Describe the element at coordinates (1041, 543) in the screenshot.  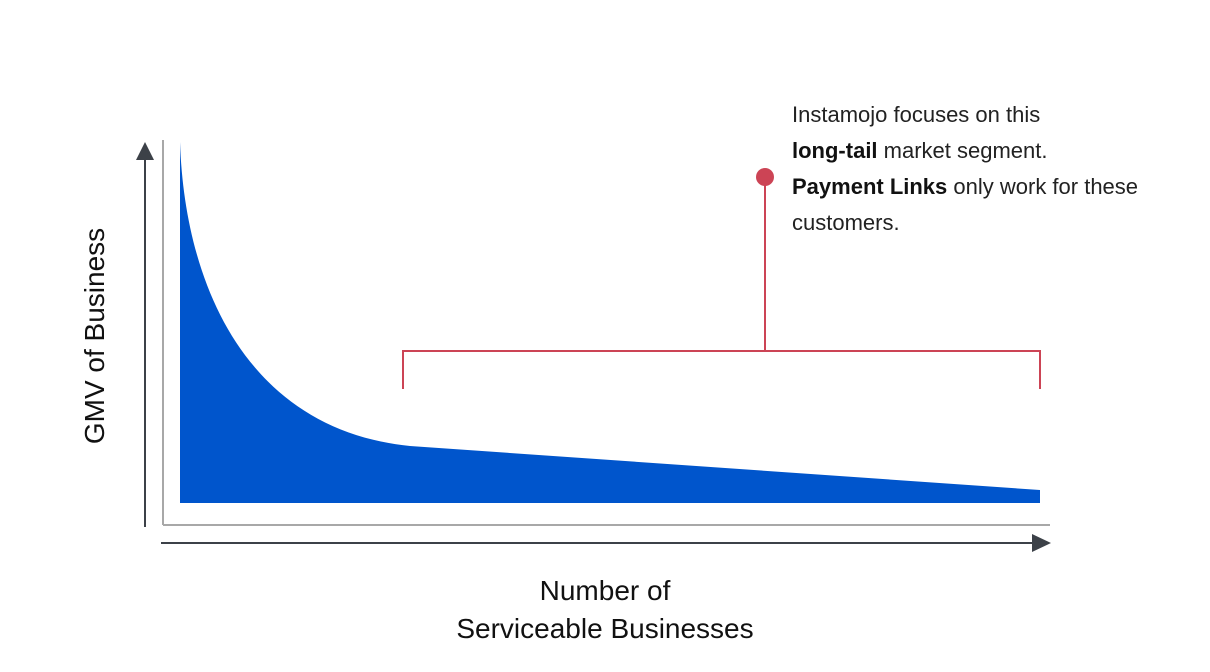
I see `x-axis-arrowhead-icon` at that location.